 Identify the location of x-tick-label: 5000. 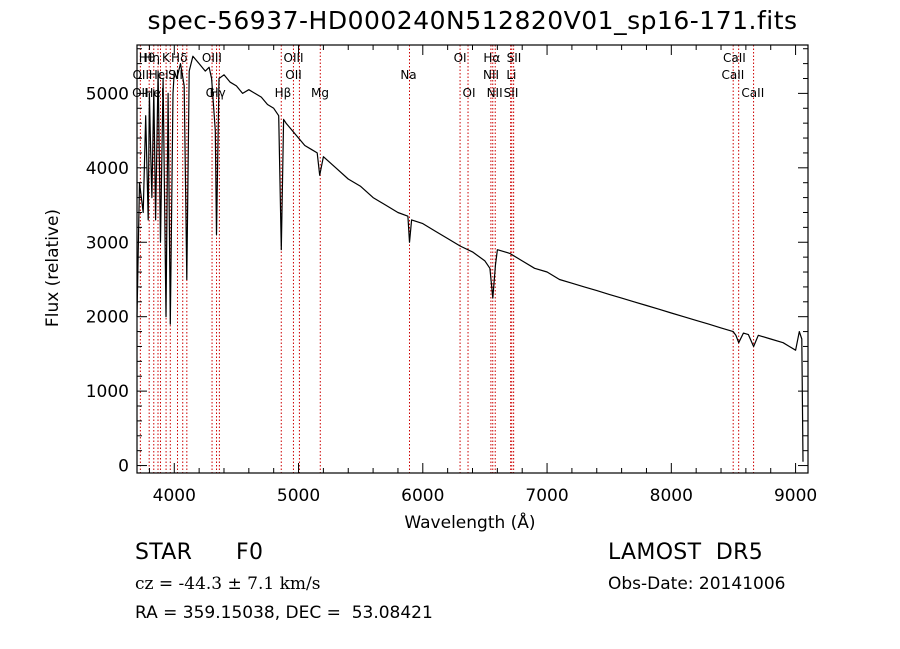
(298, 496).